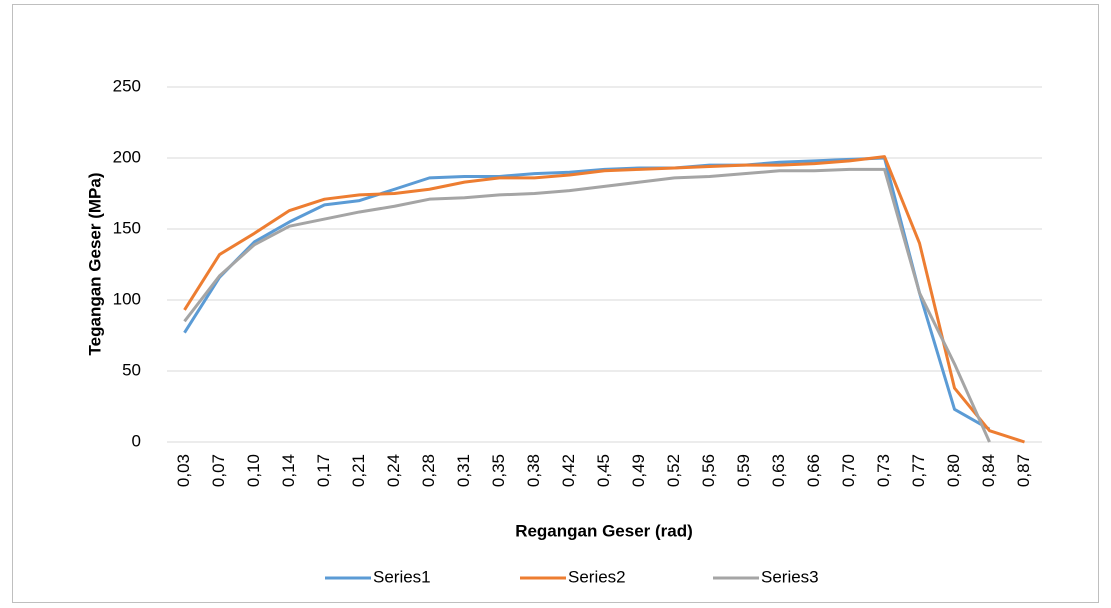  I want to click on x-tick-label: 0,70, so click(848, 470).